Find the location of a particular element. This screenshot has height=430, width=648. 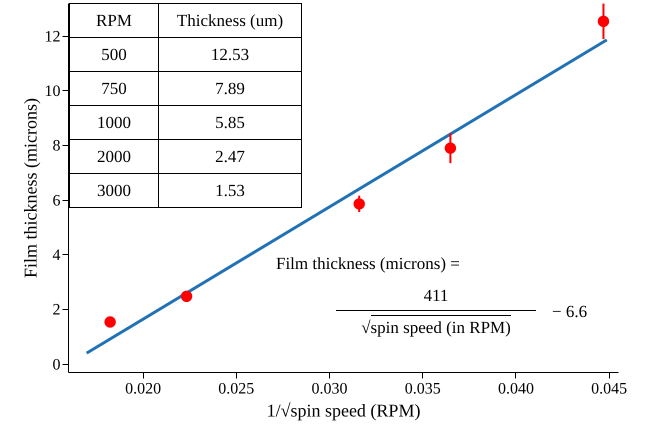

y-tick-label: 10 is located at coordinates (52, 91).